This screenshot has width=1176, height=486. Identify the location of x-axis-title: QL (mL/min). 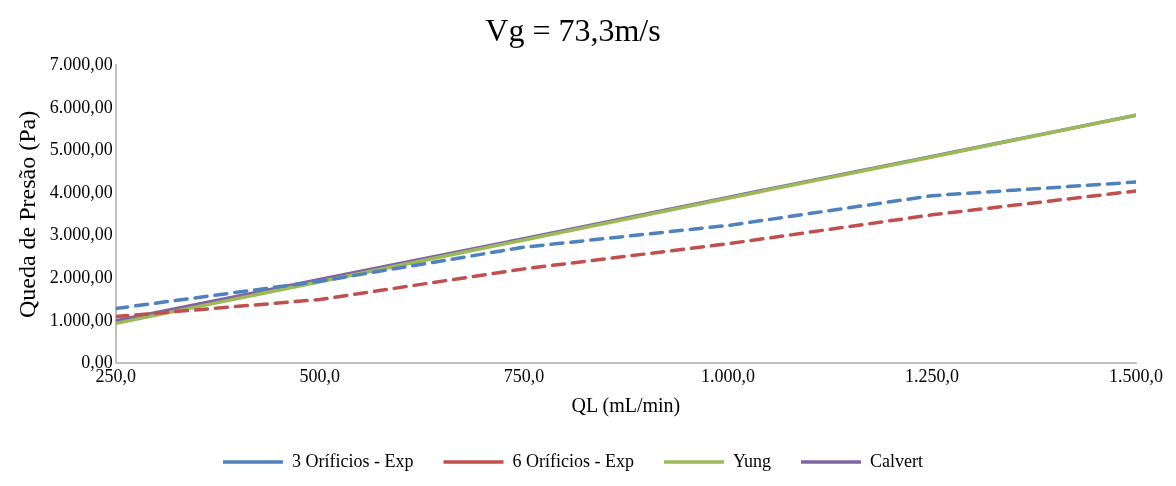
(626, 406).